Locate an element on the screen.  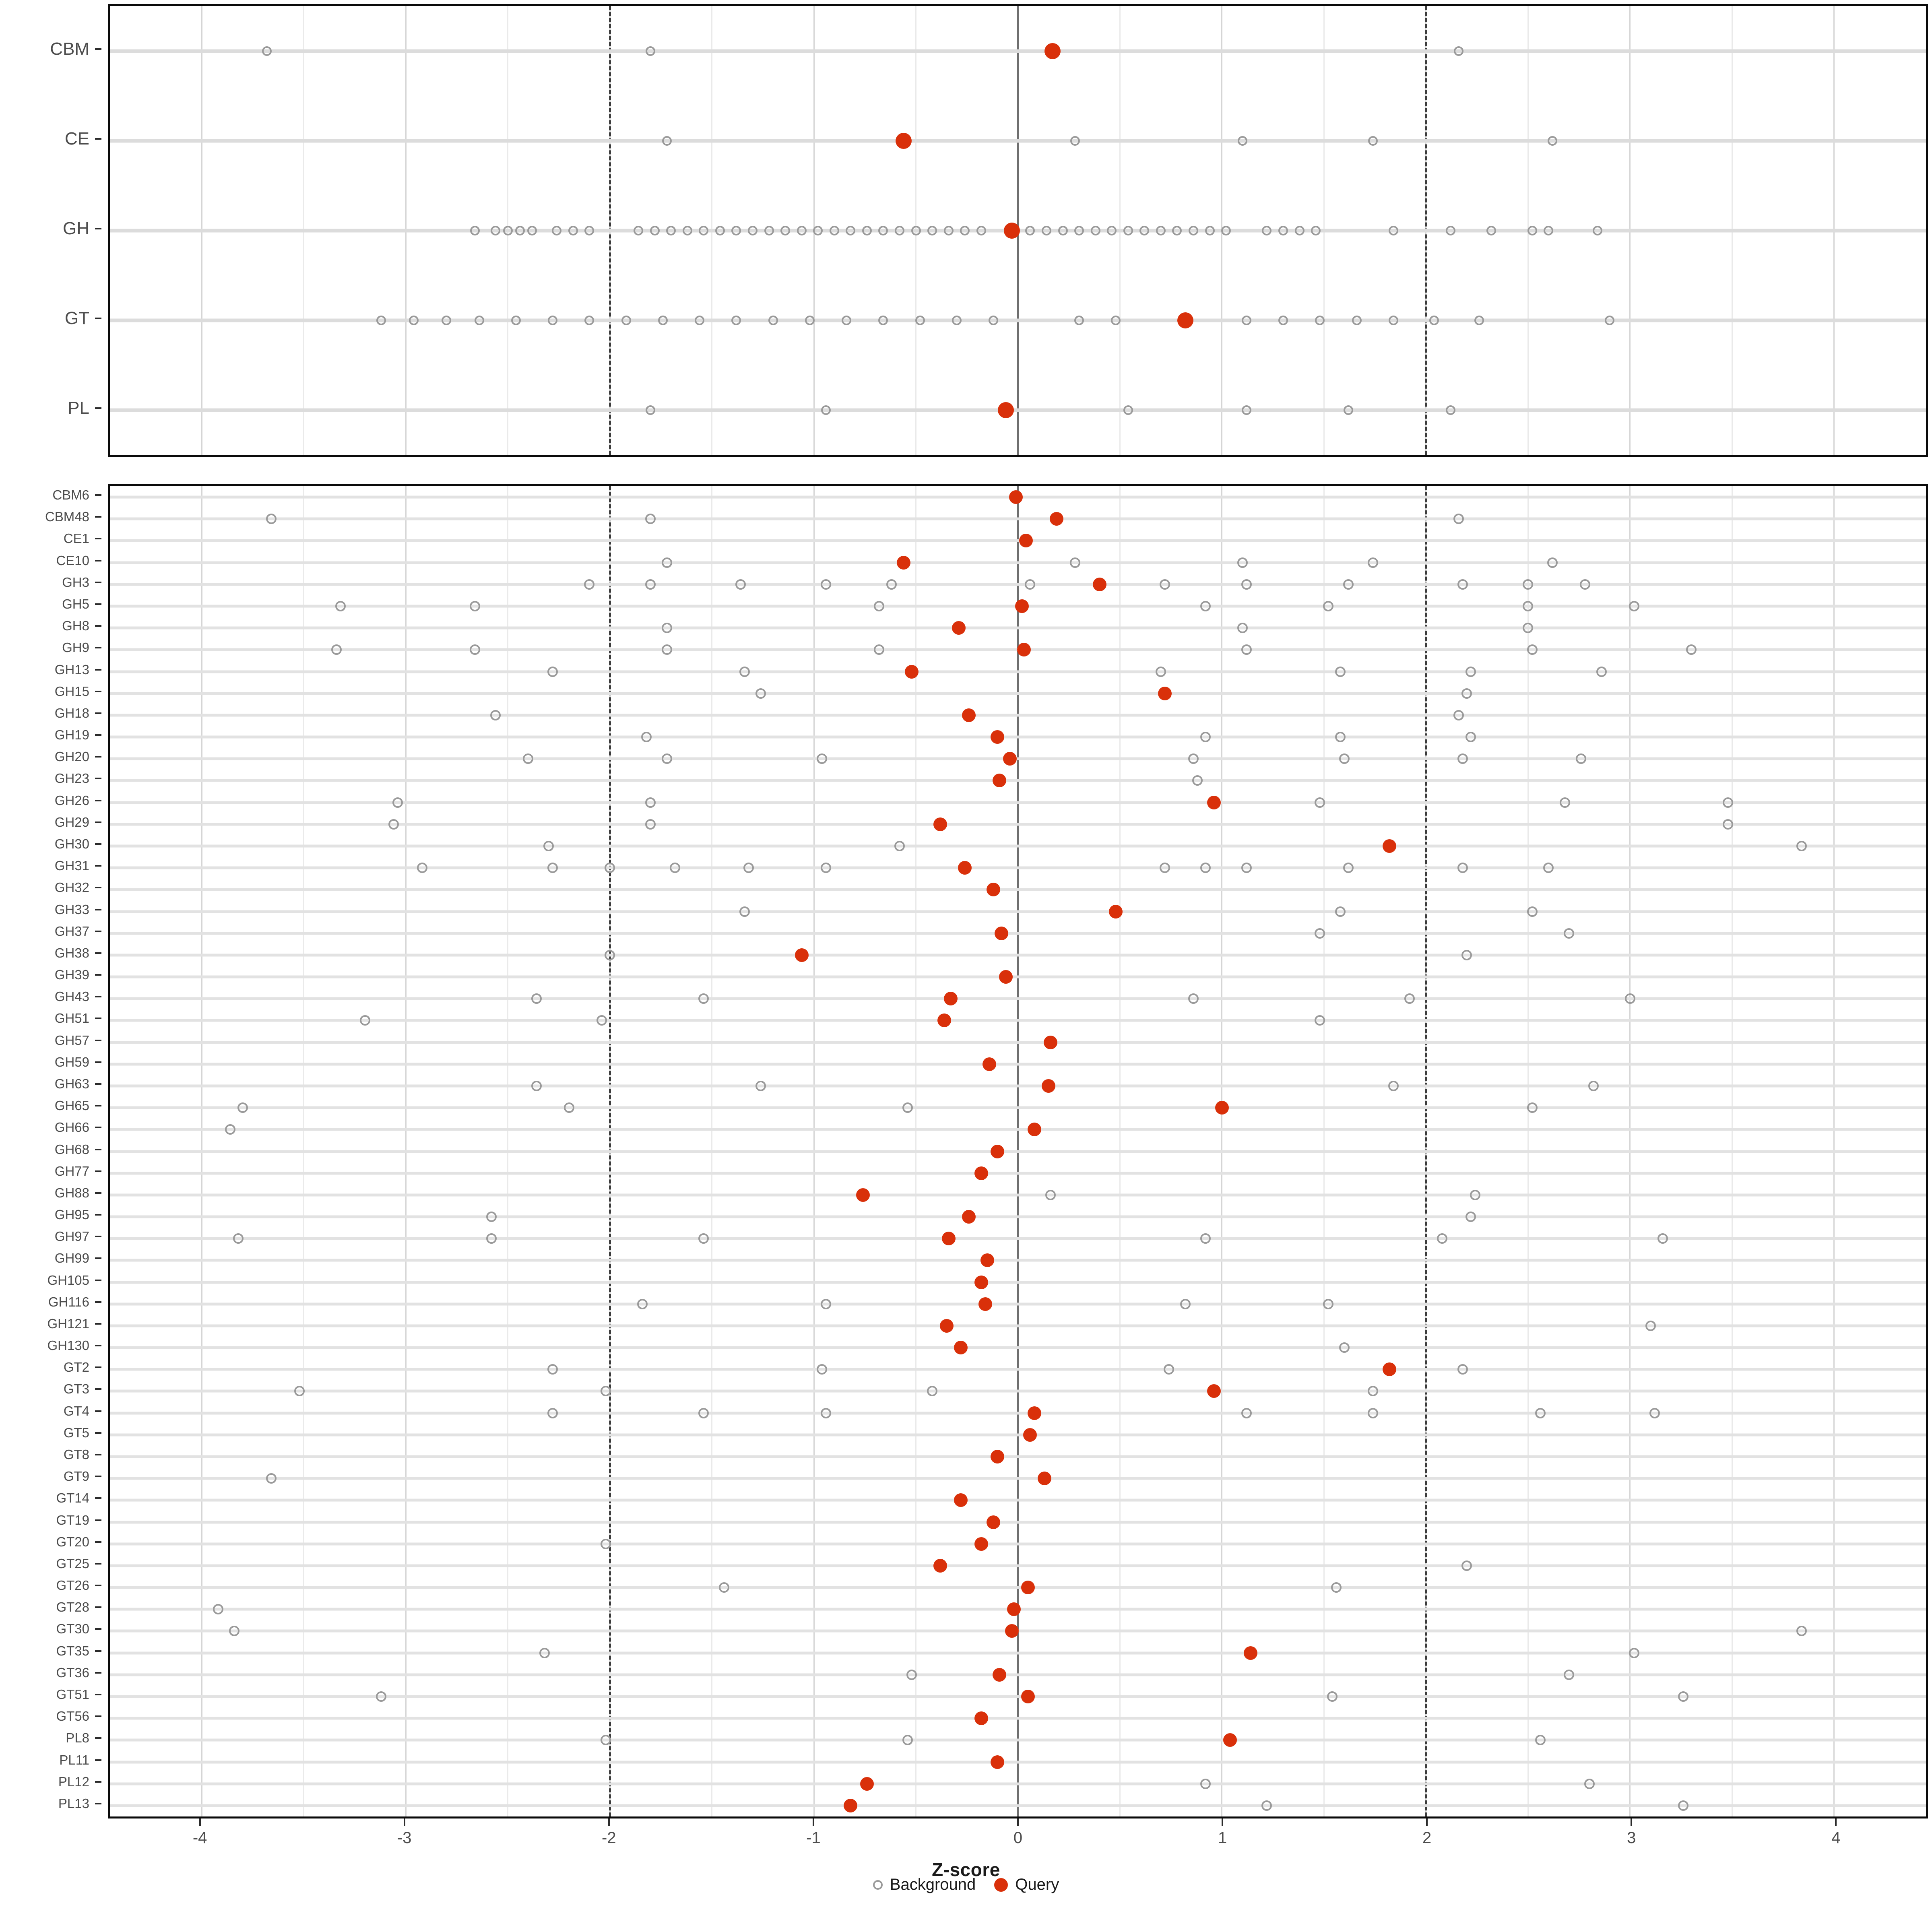
y-tick-label-pl13: PL13 is located at coordinates (73, 1803).